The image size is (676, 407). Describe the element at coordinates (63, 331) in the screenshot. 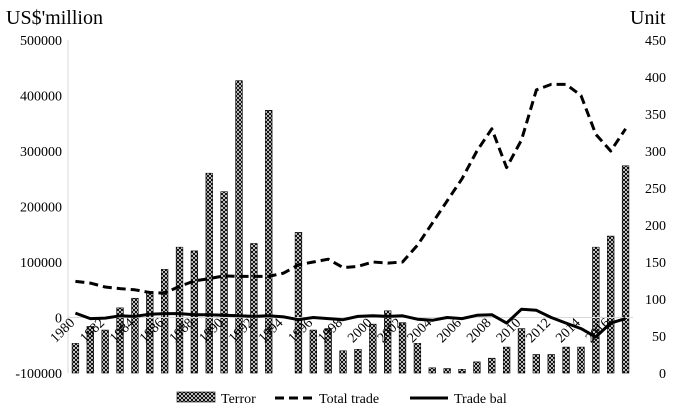

I see `x-tick-label: 1980` at that location.